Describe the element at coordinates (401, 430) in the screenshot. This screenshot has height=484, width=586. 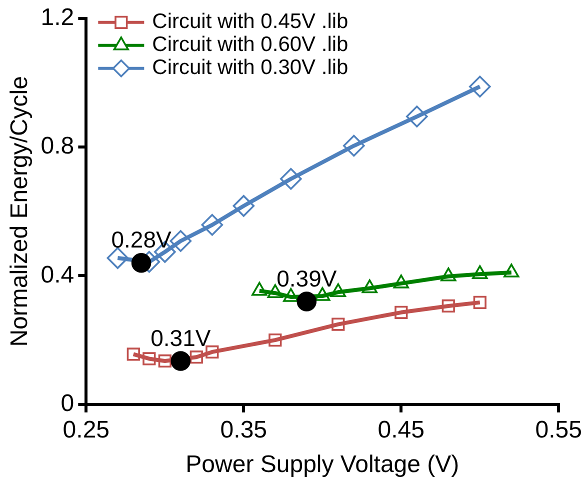
I see `x-tick-label: 0.45` at that location.